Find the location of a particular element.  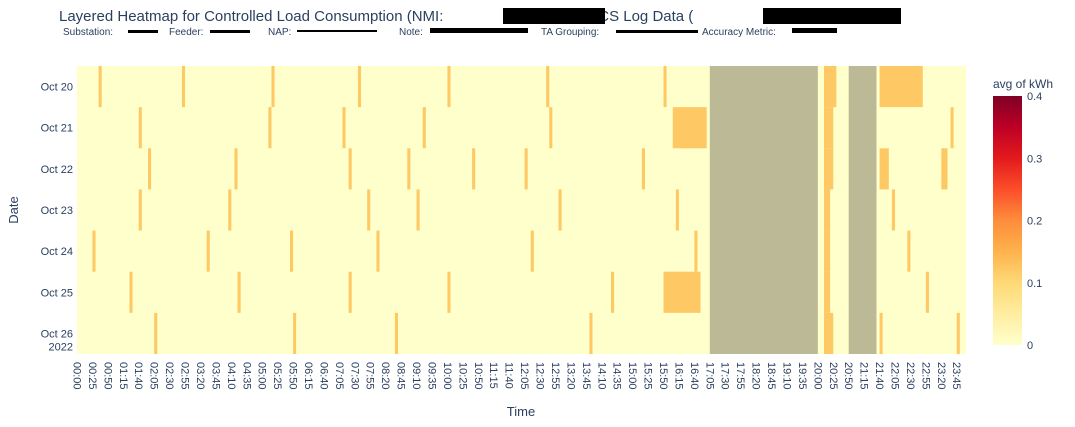

subtitle-redaction-nap is located at coordinates (337, 31).